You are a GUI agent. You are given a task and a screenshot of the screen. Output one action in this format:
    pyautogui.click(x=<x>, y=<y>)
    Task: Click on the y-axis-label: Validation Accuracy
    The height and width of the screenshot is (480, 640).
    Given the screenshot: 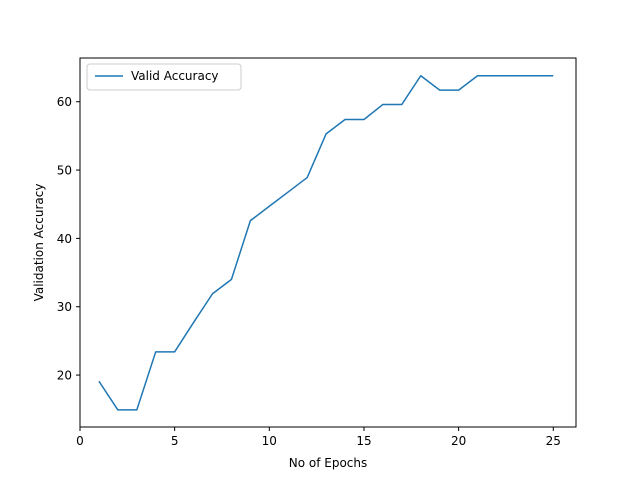 What is the action you would take?
    pyautogui.click(x=39, y=243)
    